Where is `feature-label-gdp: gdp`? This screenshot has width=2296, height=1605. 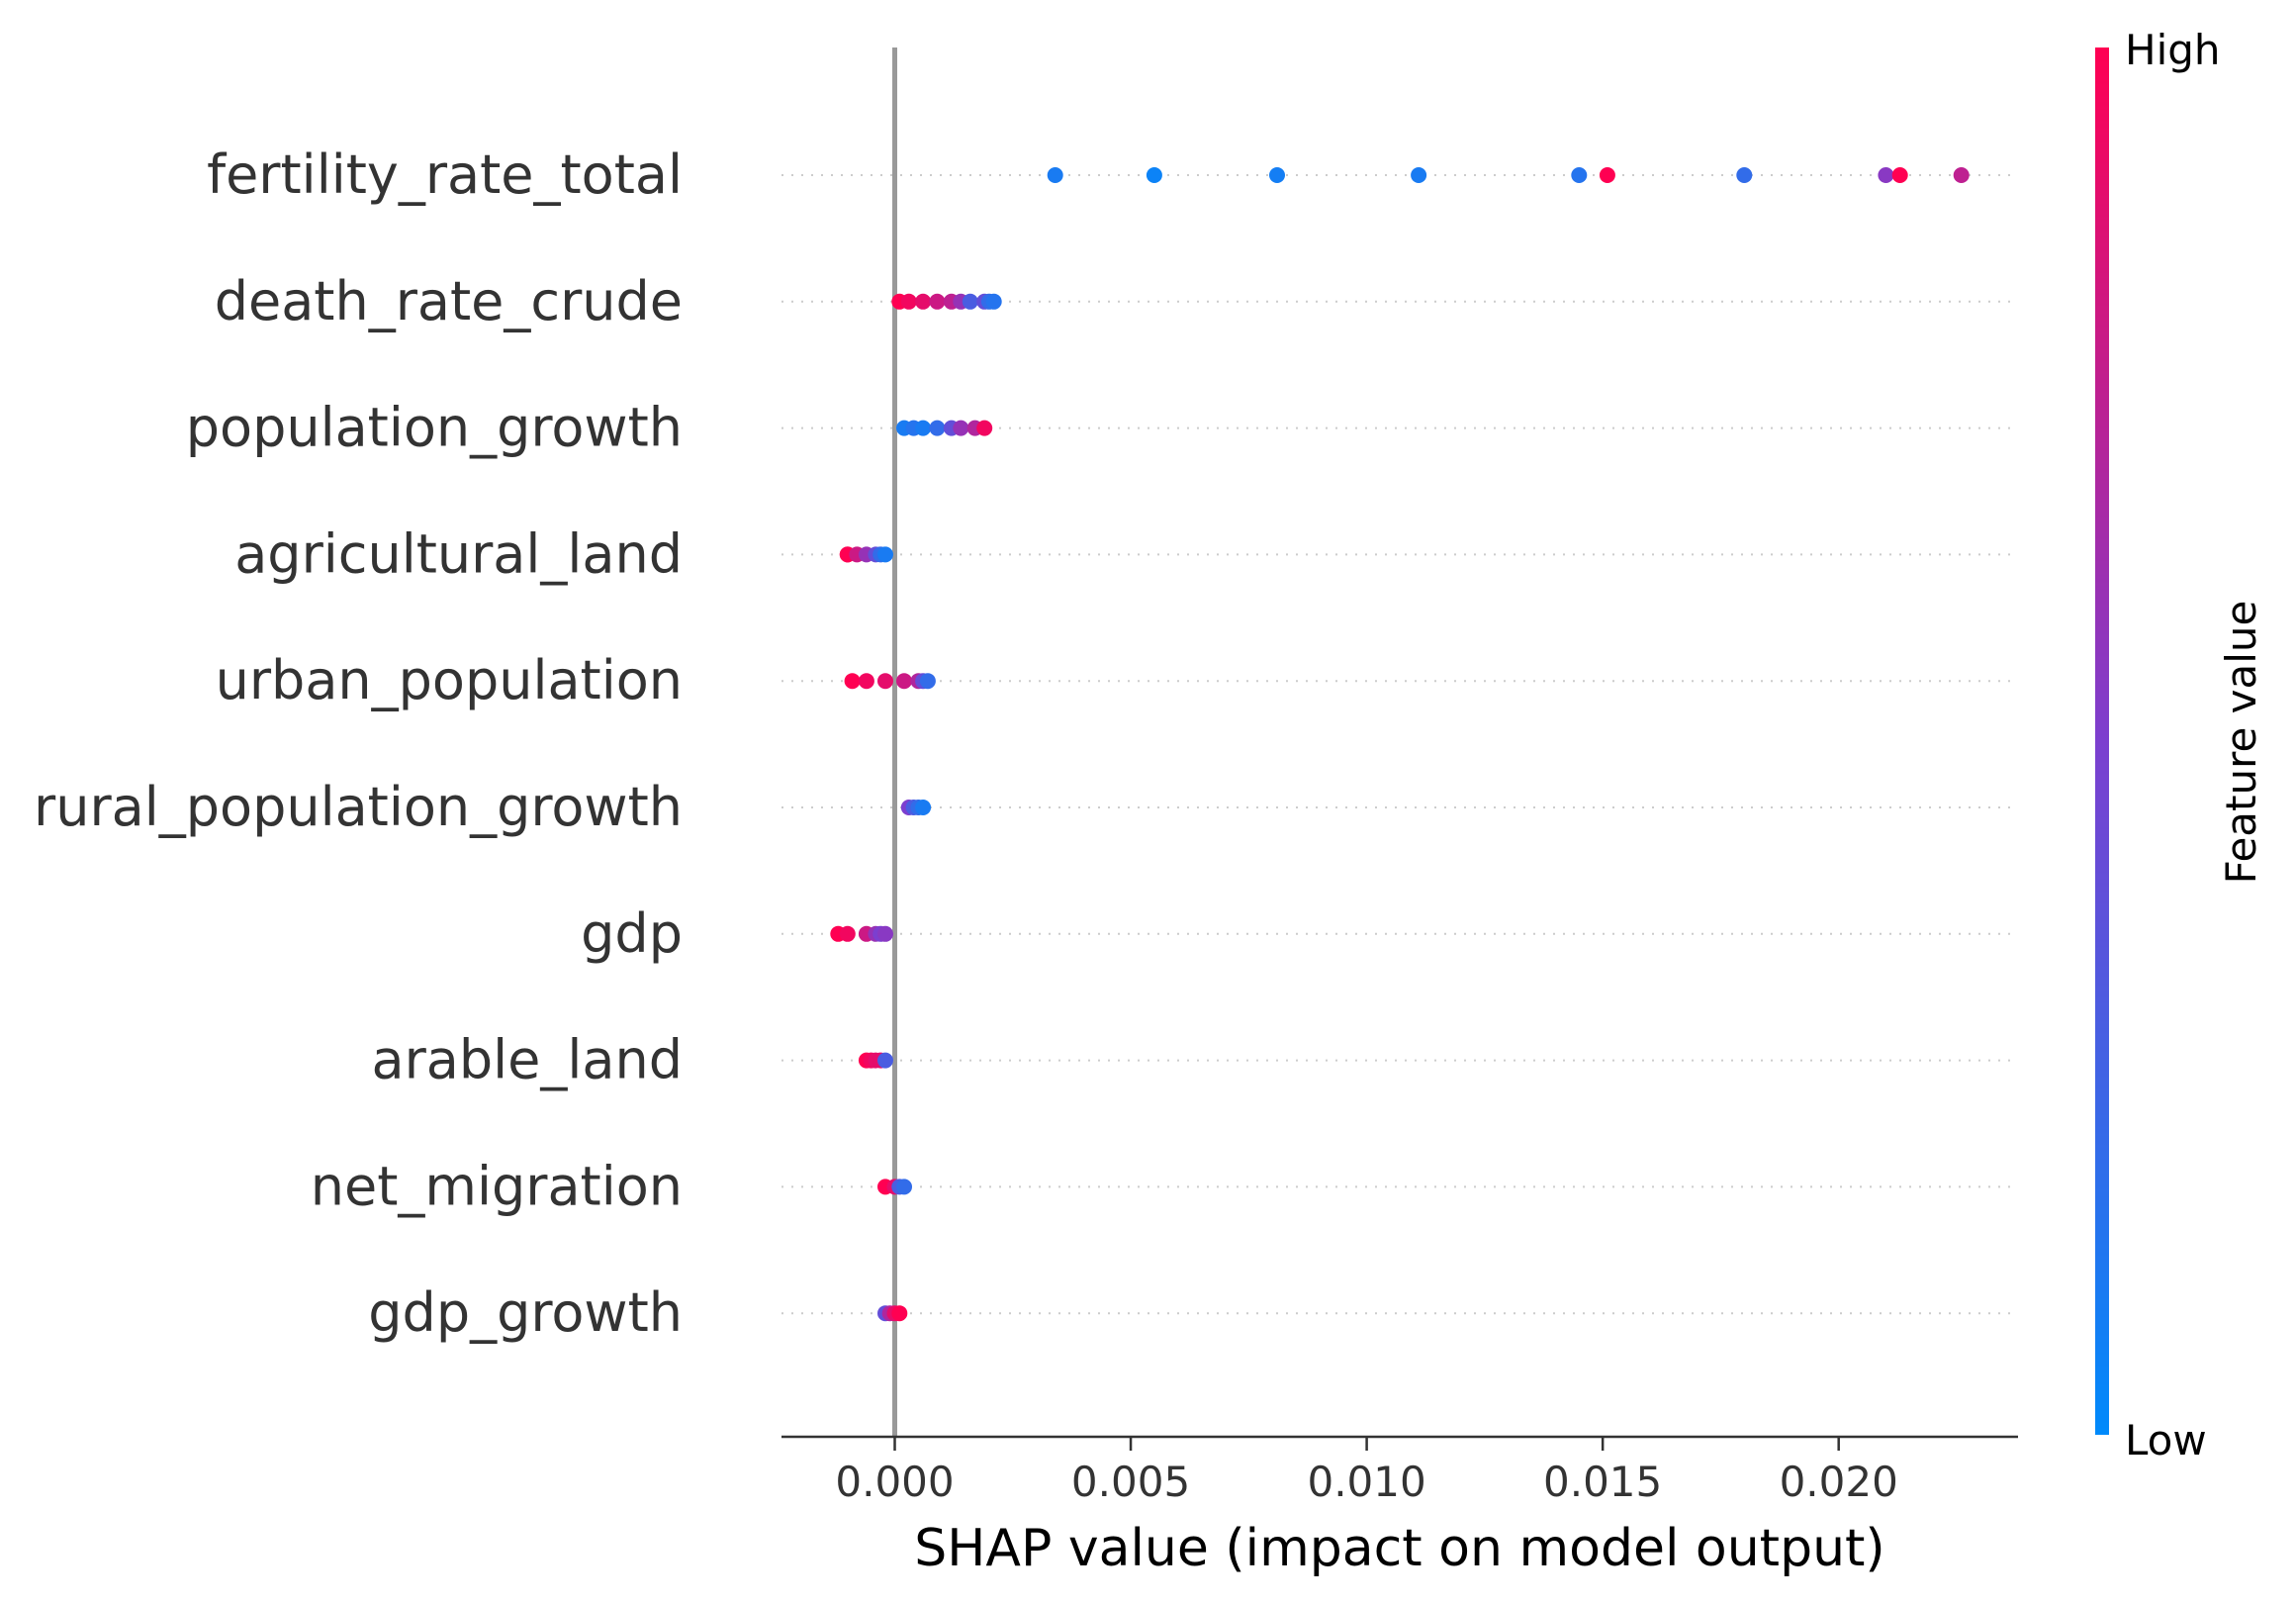
feature-label-gdp: gdp is located at coordinates (632, 933).